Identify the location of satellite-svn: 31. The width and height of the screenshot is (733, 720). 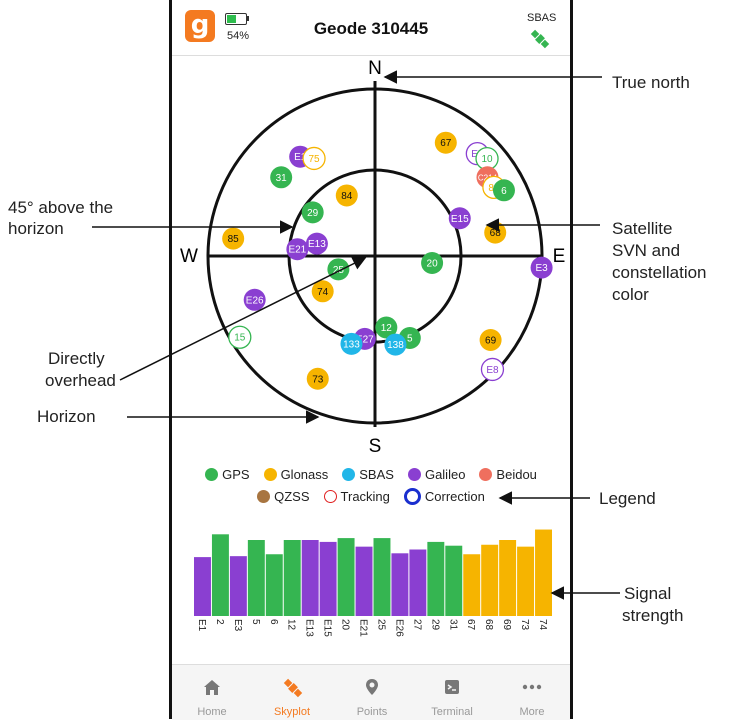
(282, 178).